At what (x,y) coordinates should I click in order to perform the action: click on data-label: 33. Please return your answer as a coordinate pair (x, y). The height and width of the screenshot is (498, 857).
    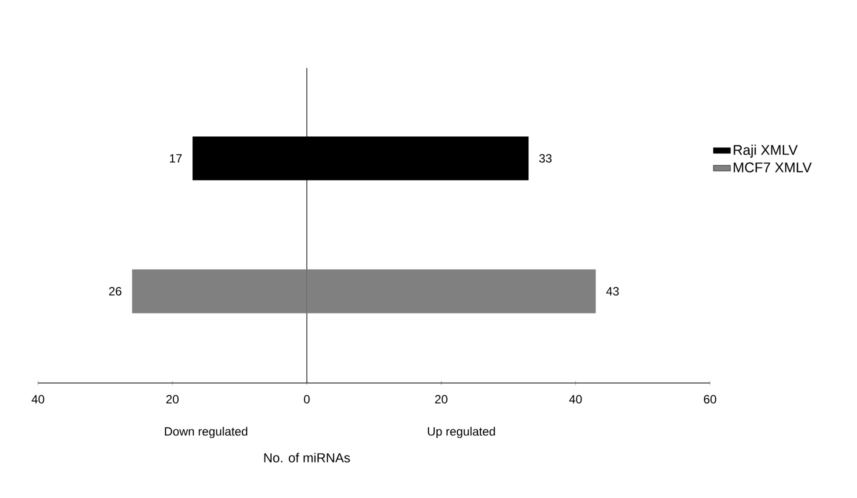
    Looking at the image, I should click on (545, 158).